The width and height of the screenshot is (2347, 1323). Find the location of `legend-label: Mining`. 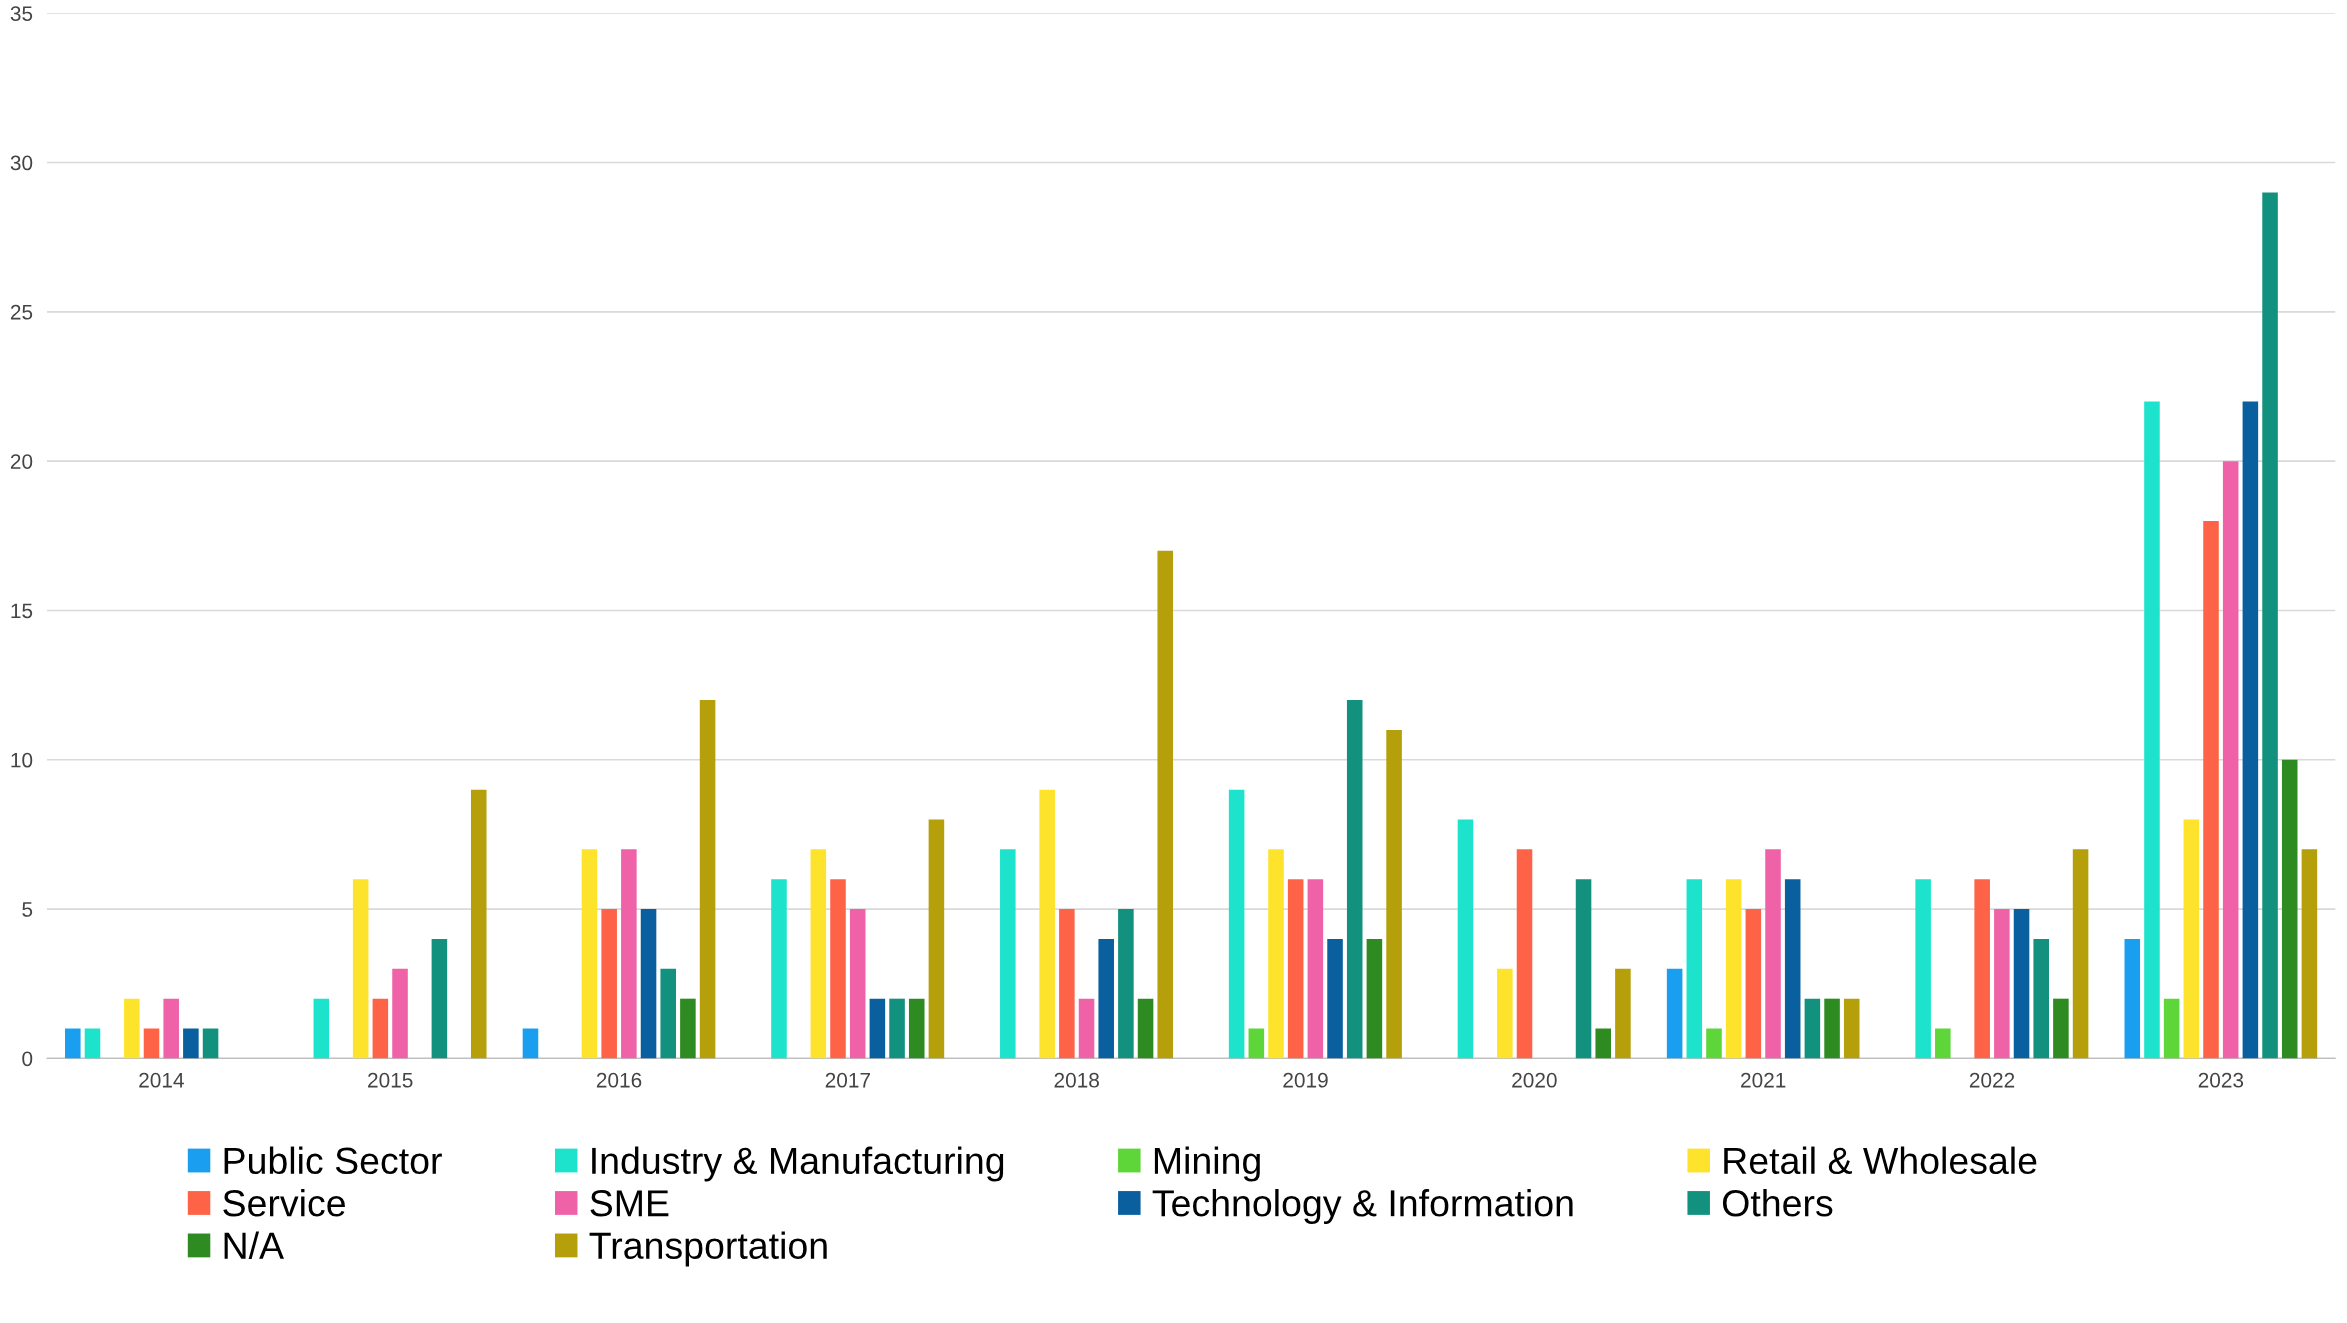

legend-label: Mining is located at coordinates (1207, 1164).